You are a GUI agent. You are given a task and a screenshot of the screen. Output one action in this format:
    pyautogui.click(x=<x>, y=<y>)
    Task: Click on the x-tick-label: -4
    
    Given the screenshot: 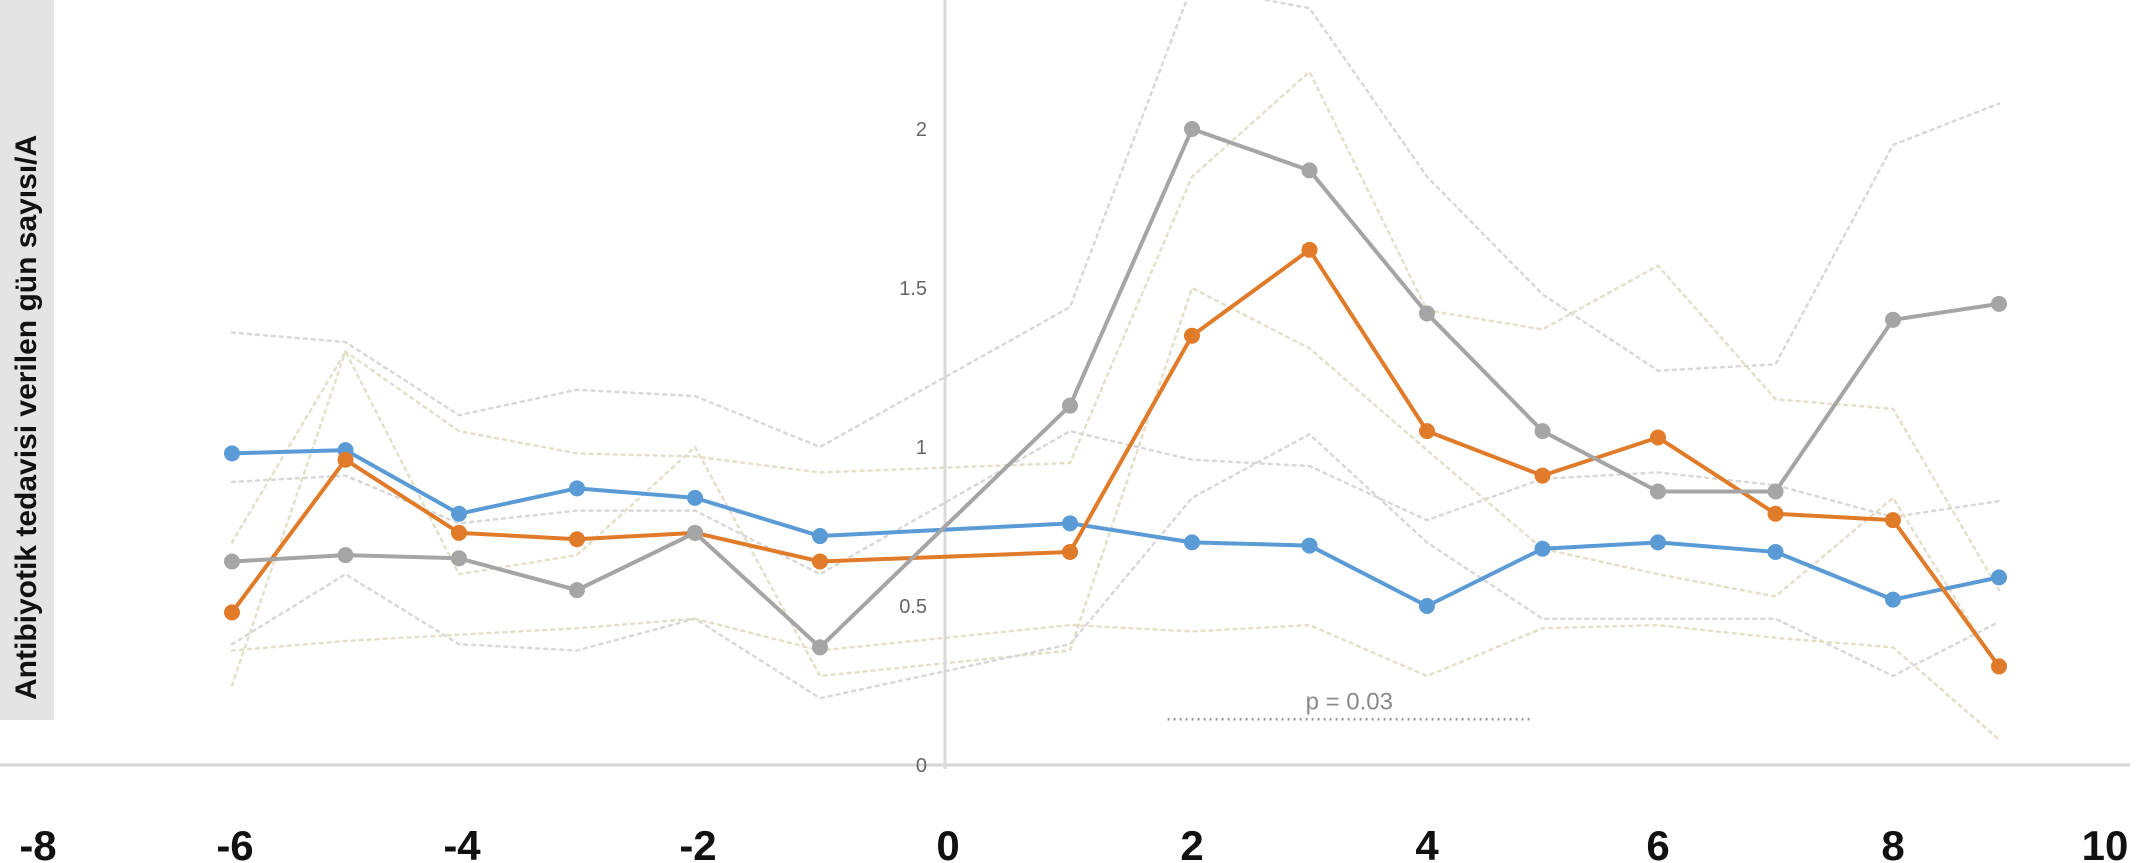 What is the action you would take?
    pyautogui.click(x=462, y=842)
    